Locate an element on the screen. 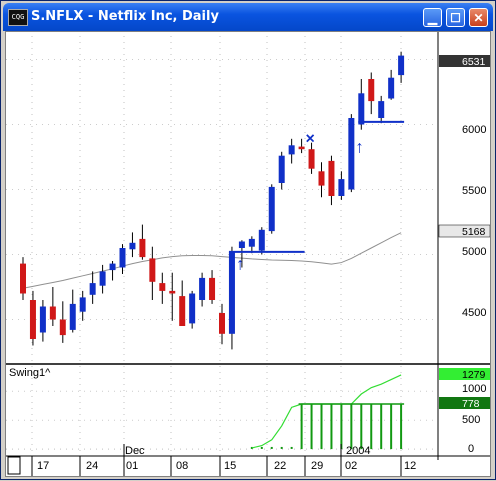 The height and width of the screenshot is (481, 496). month-label-2004: 2004 is located at coordinates (358, 451).